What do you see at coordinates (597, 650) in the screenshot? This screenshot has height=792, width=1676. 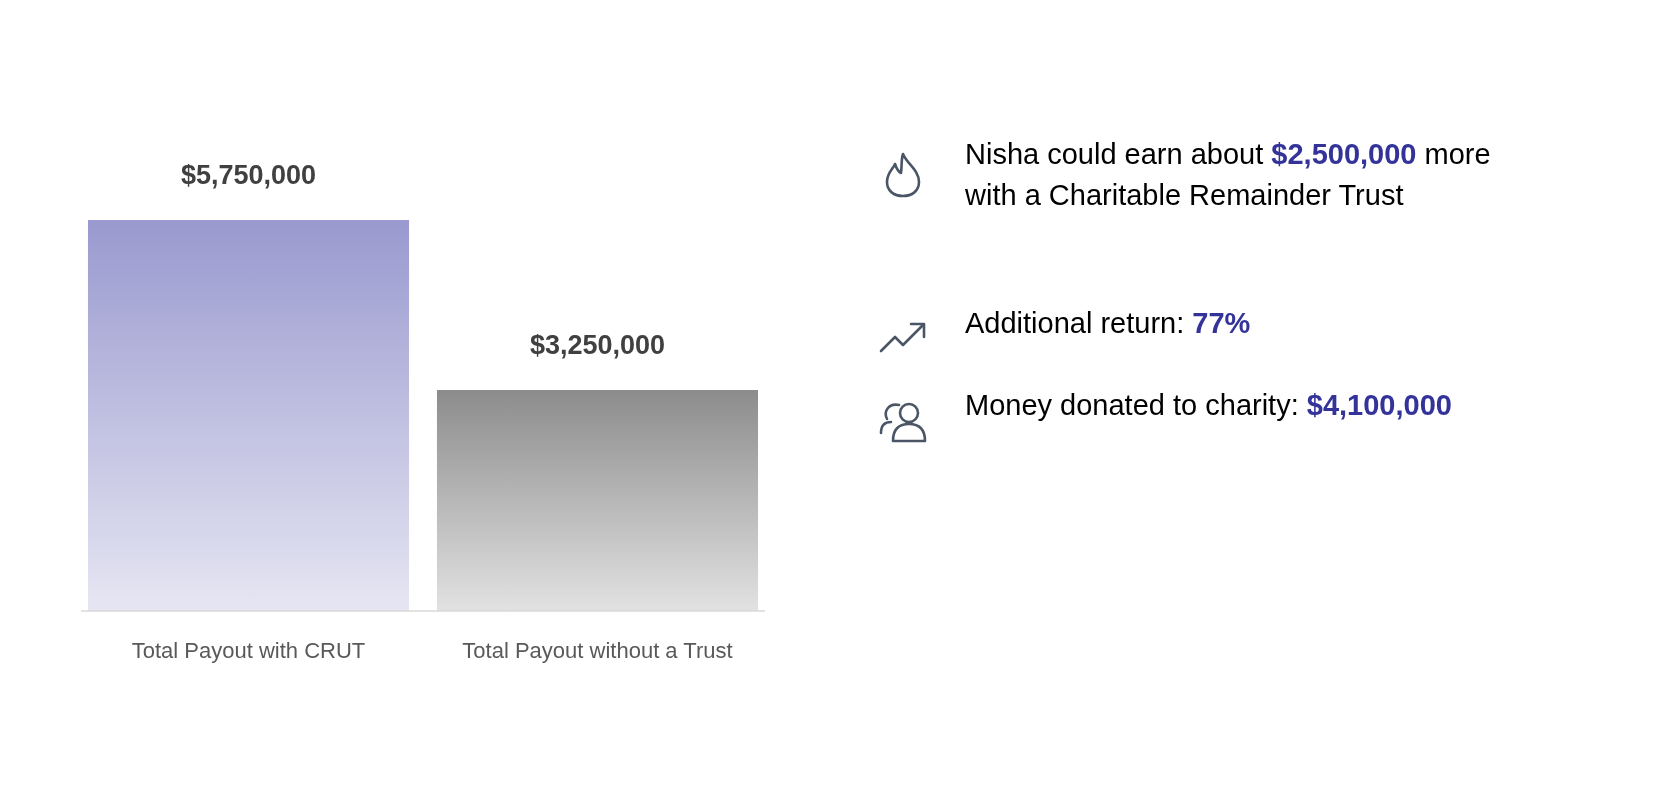 I see `x-tick-label: Total Payout without a Trust` at bounding box center [597, 650].